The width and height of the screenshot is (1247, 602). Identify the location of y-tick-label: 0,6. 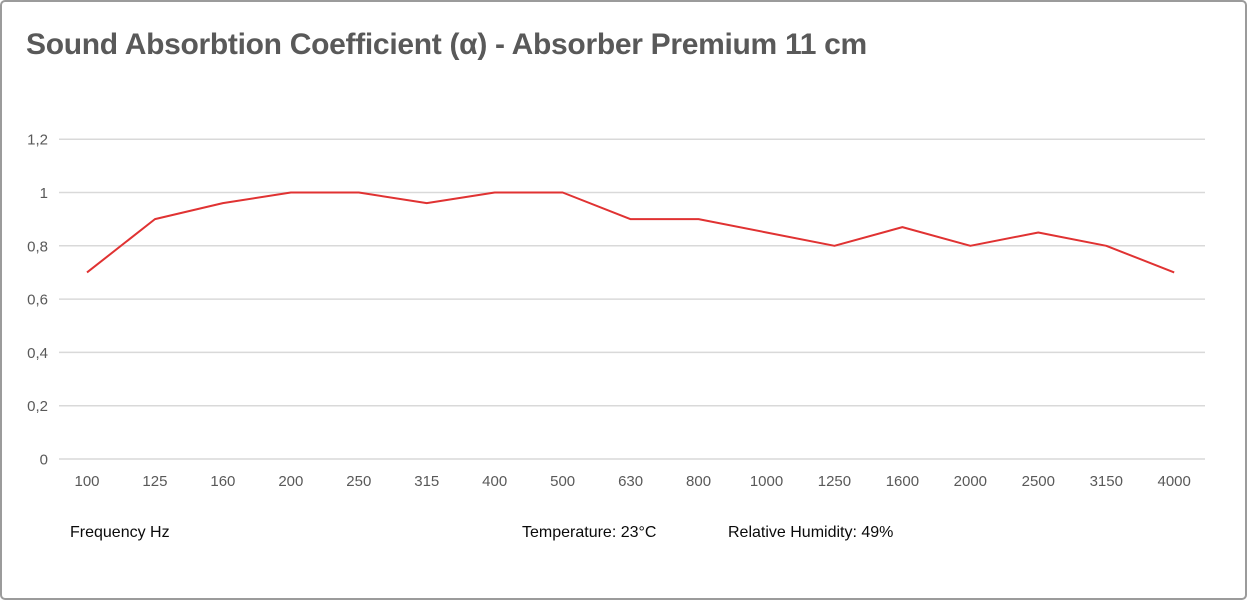
(37, 300).